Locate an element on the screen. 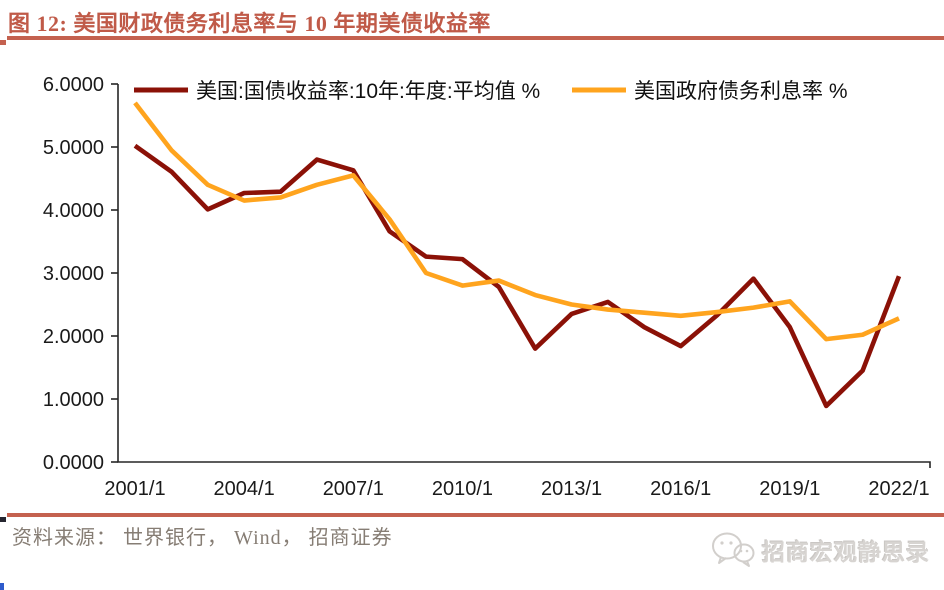 The width and height of the screenshot is (944, 590). y-axis-label: 5.0000 is located at coordinates (73, 148).